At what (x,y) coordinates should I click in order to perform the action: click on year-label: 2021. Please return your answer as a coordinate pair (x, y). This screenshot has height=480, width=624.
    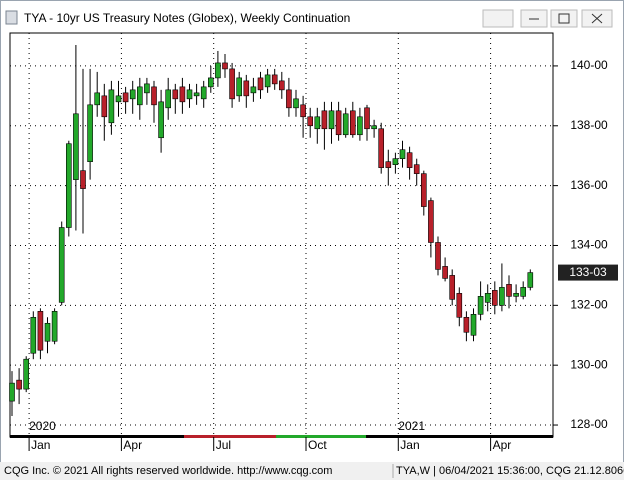
    Looking at the image, I should click on (411, 426).